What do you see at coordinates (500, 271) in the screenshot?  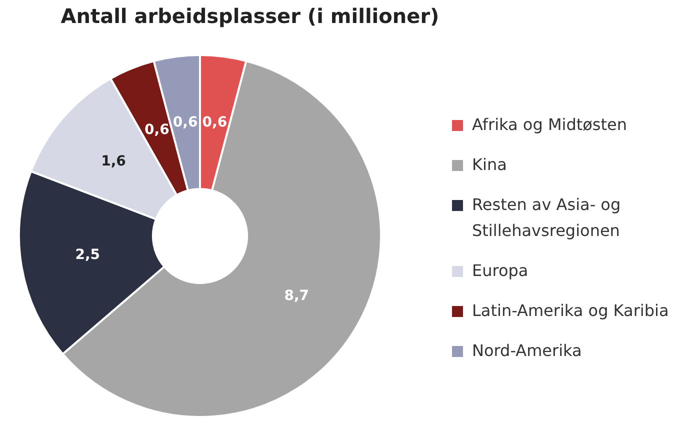 I see `legend-label: Europa` at bounding box center [500, 271].